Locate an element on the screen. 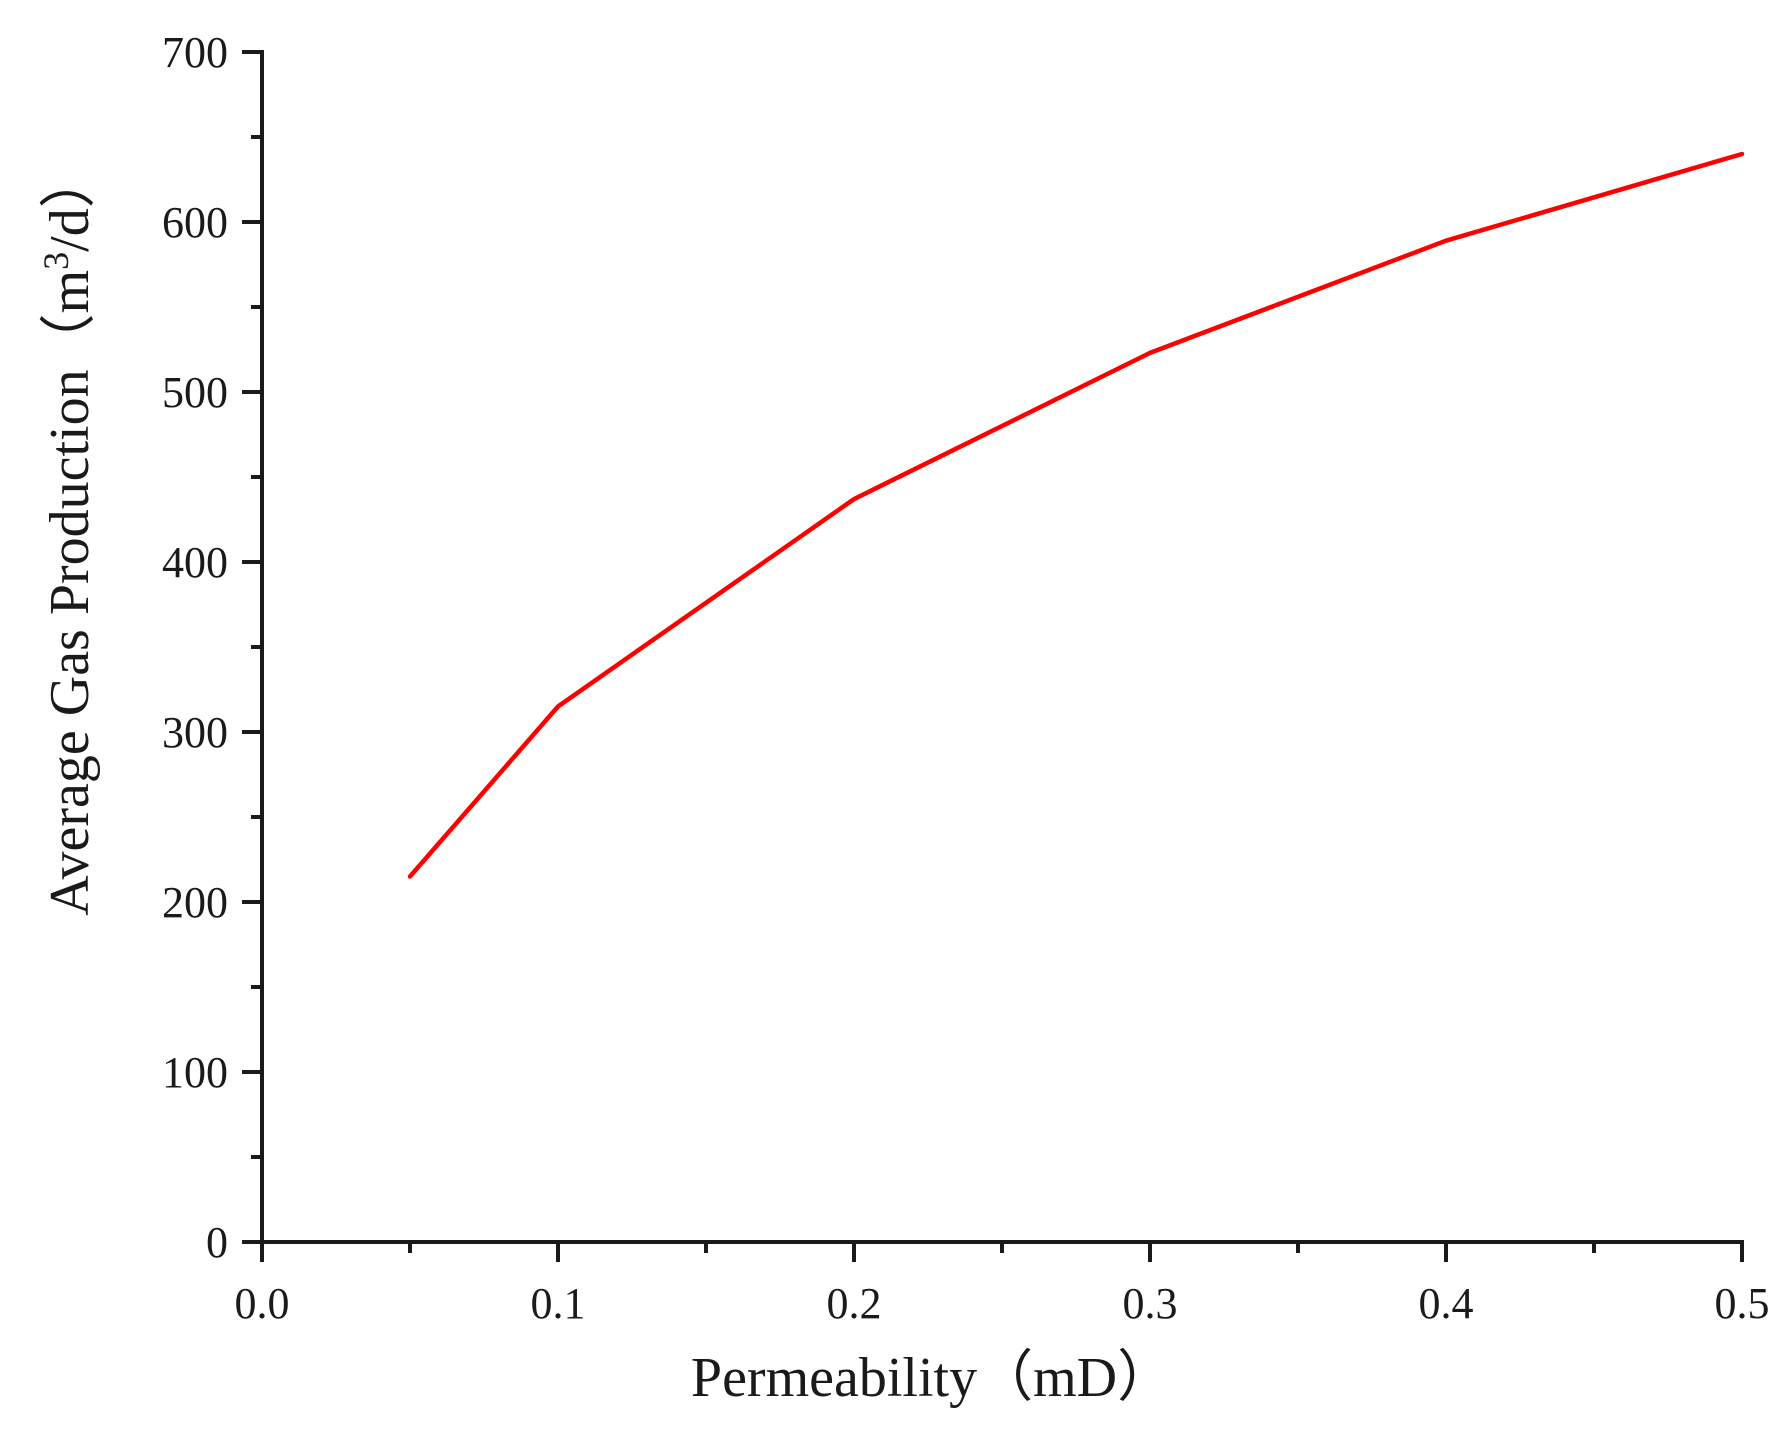 The image size is (1787, 1433). x-tick-label: 0.4 is located at coordinates (1446, 1303).